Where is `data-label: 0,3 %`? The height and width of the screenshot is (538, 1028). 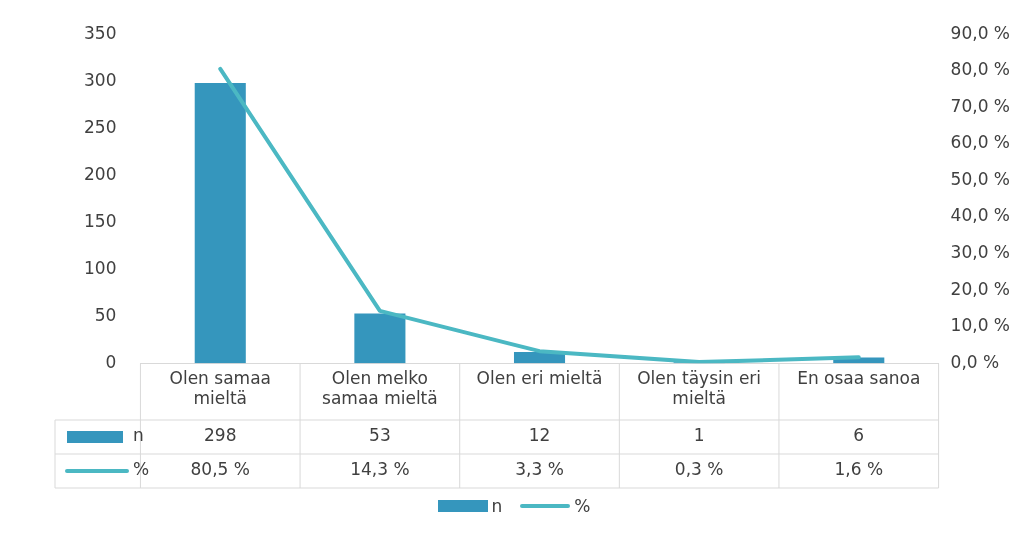
data-label: 0,3 % is located at coordinates (699, 469).